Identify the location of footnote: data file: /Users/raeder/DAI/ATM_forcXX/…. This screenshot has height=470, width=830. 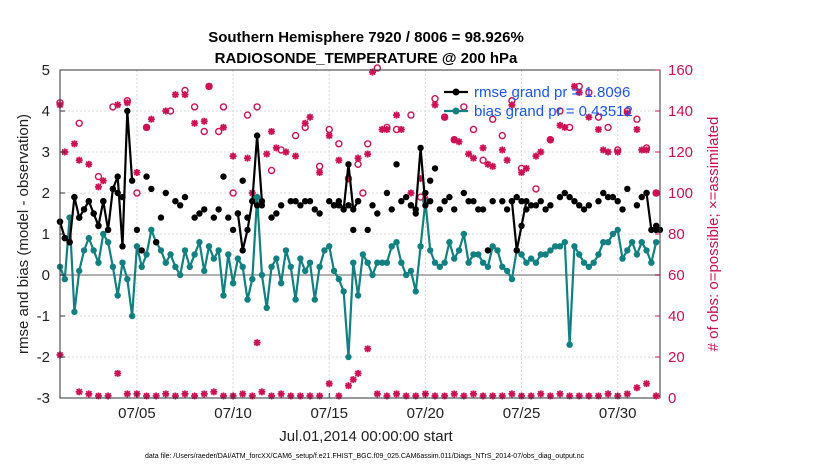
(365, 456).